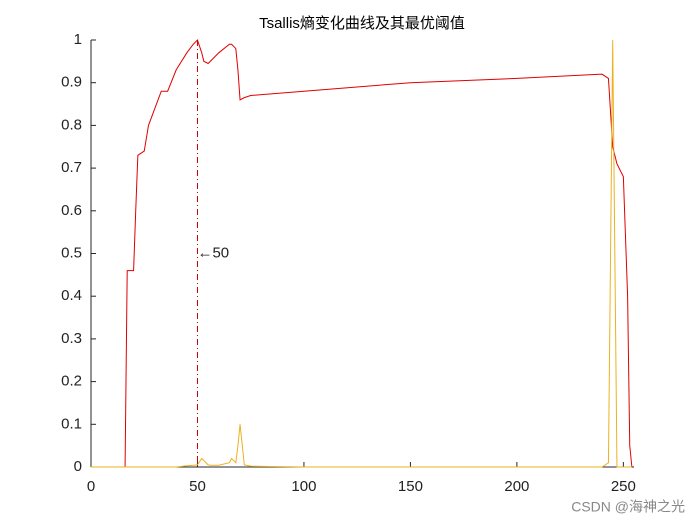 The width and height of the screenshot is (700, 525). What do you see at coordinates (516, 486) in the screenshot?
I see `x-tick-label: 200` at bounding box center [516, 486].